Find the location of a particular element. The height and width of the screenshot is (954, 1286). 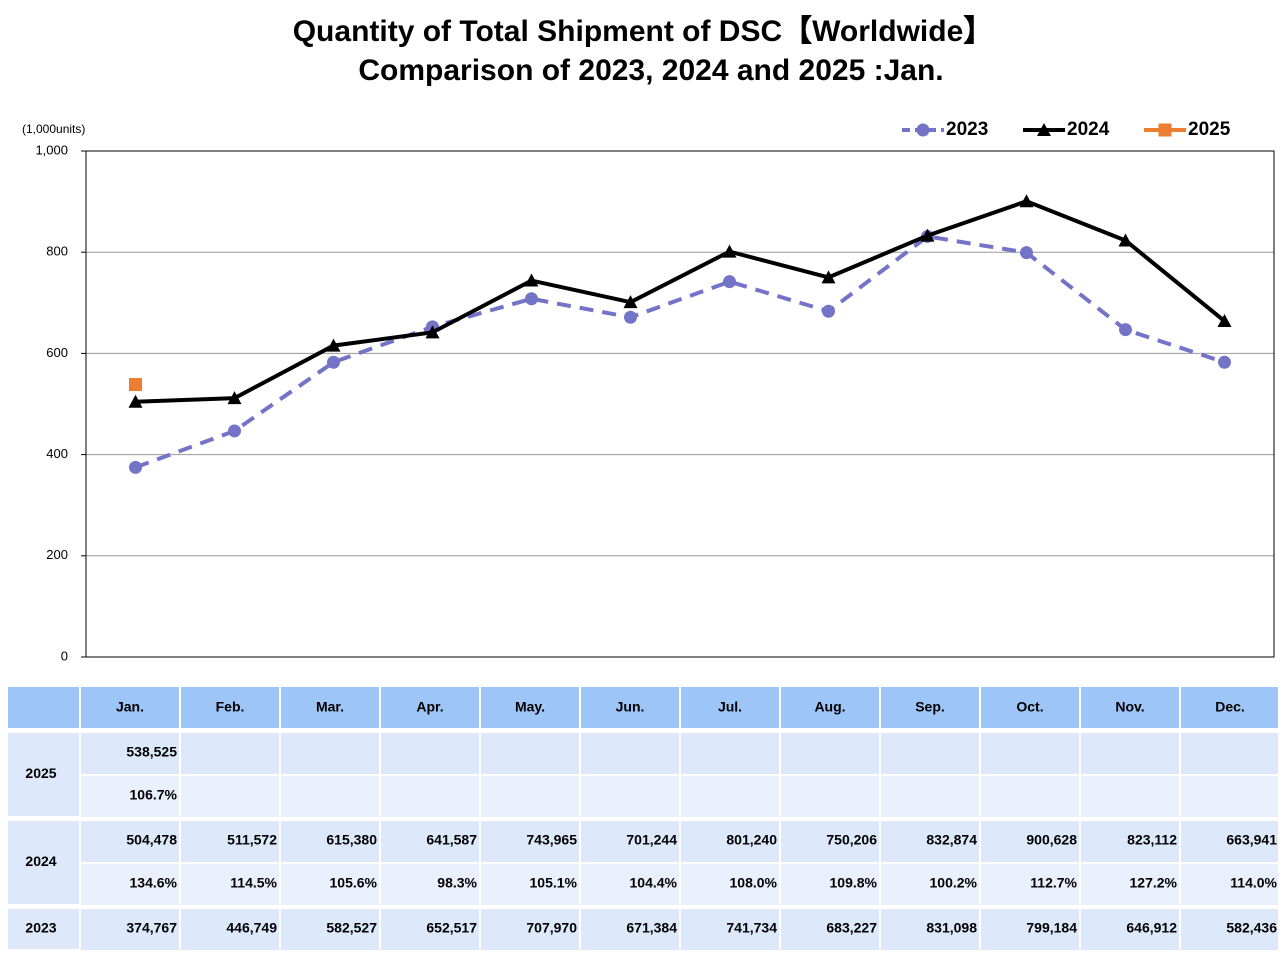

y-tick-label: 0 is located at coordinates (64, 655).